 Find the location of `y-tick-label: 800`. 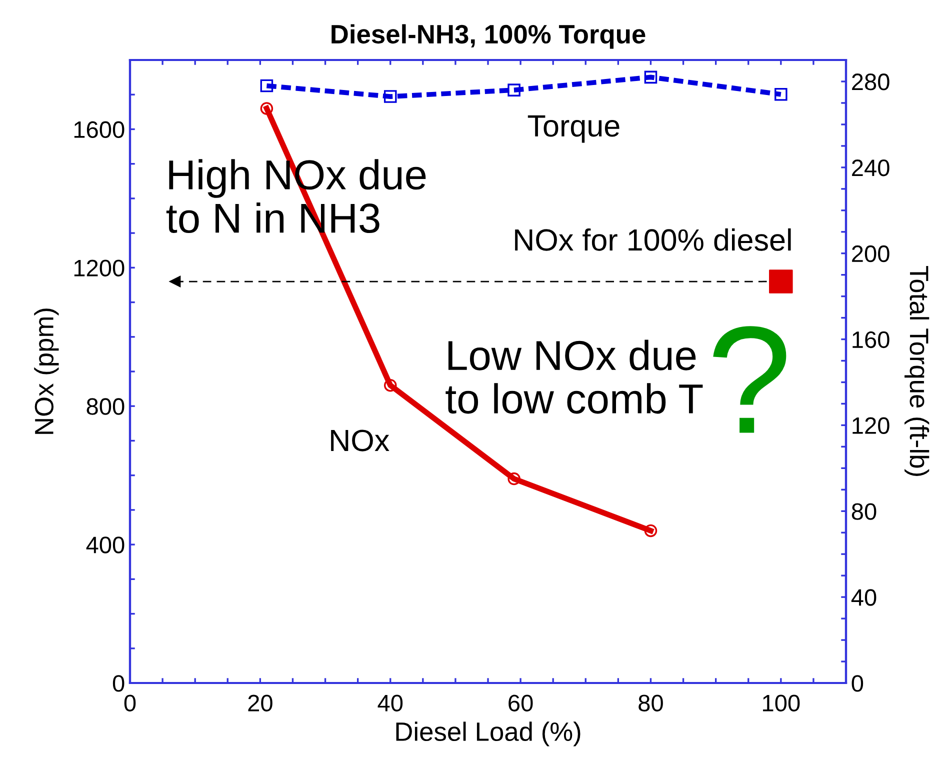

y-tick-label: 800 is located at coordinates (105, 406).